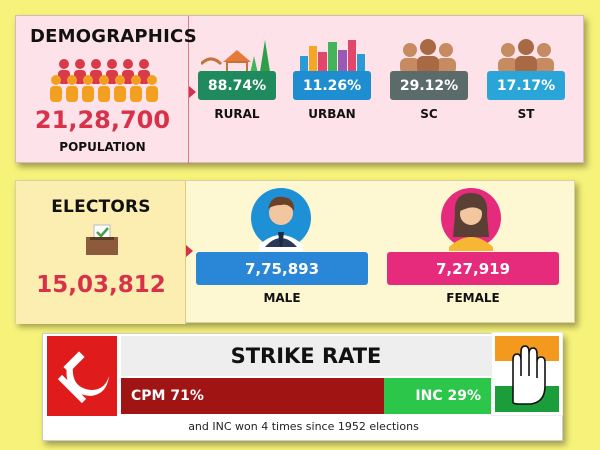 The height and width of the screenshot is (450, 600). What do you see at coordinates (473, 268) in the screenshot?
I see `female-electors-value: 7,27,919` at bounding box center [473, 268].